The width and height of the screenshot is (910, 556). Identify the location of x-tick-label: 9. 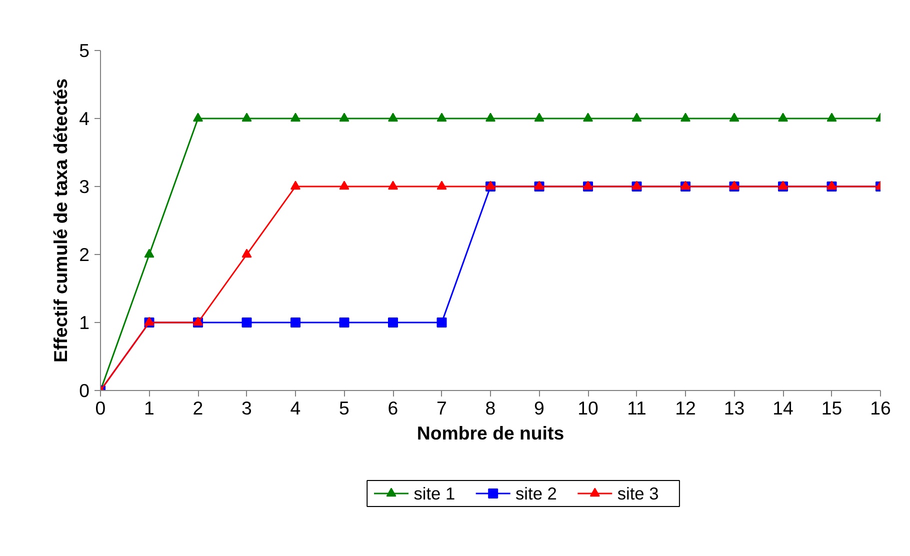
(539, 408).